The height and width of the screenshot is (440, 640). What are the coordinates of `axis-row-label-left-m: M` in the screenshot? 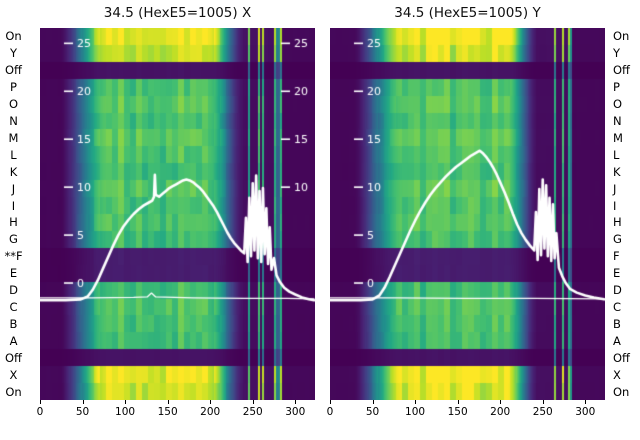 It's located at (13, 137).